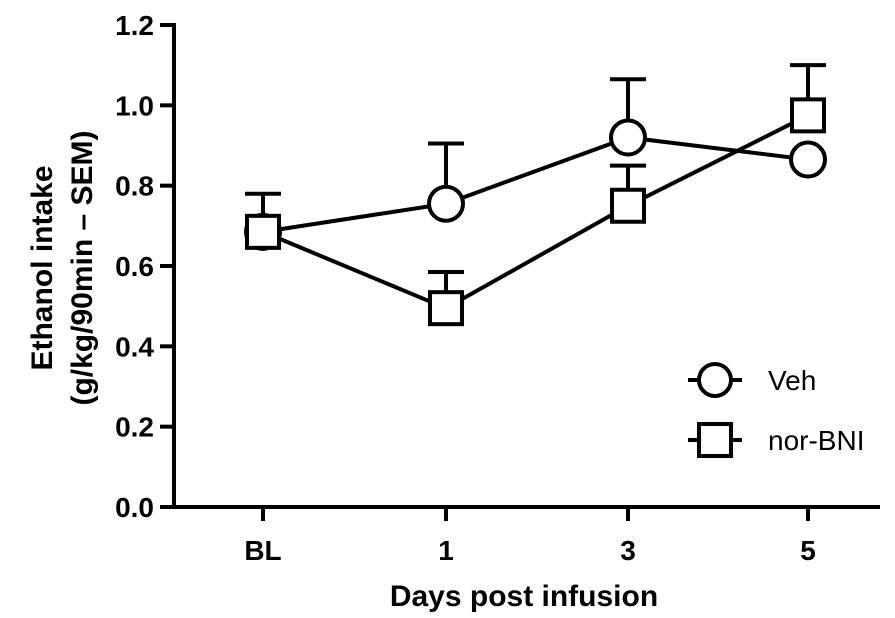  Describe the element at coordinates (42, 267) in the screenshot. I see `y-axis-title-line-1: Ethanol intake` at that location.